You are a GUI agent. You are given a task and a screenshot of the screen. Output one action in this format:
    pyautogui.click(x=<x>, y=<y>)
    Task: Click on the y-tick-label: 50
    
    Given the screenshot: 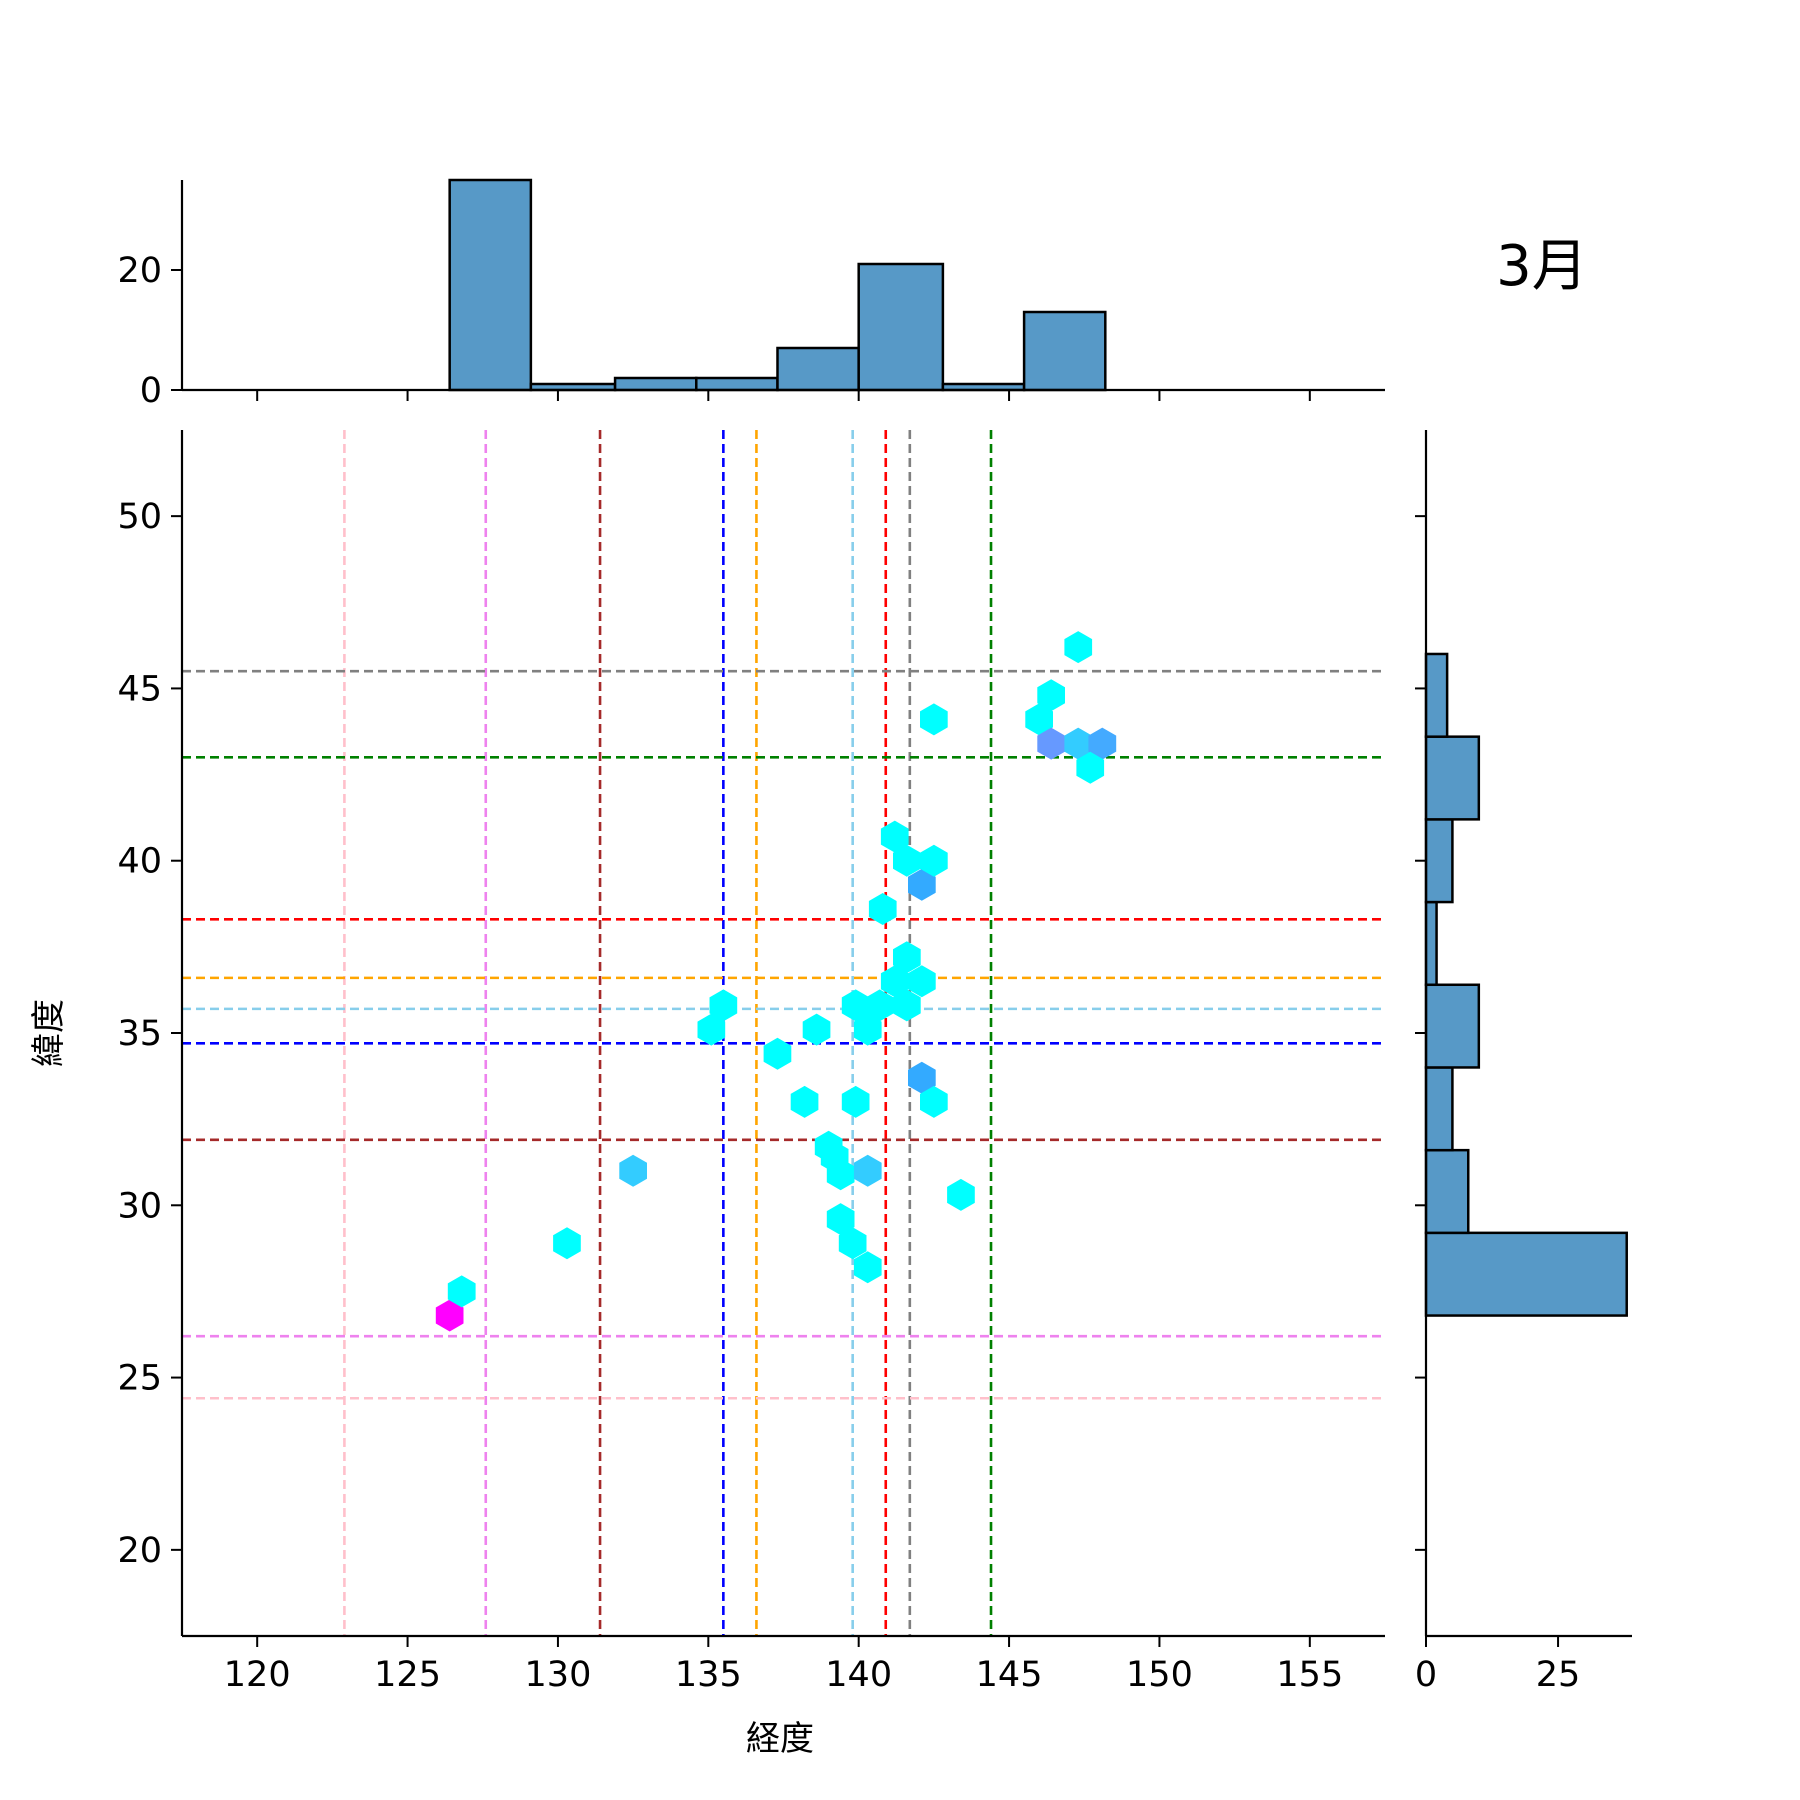 What is the action you would take?
    pyautogui.click(x=139, y=517)
    